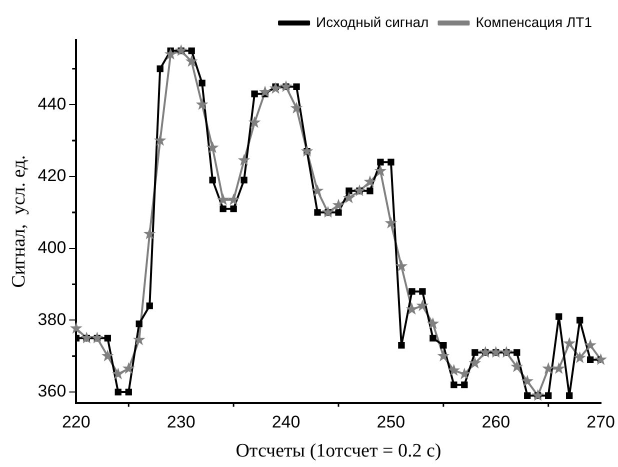 The image size is (618, 467). What do you see at coordinates (19, 221) in the screenshot?
I see `y-axis-title: Сигнал, усл. ед.` at bounding box center [19, 221].